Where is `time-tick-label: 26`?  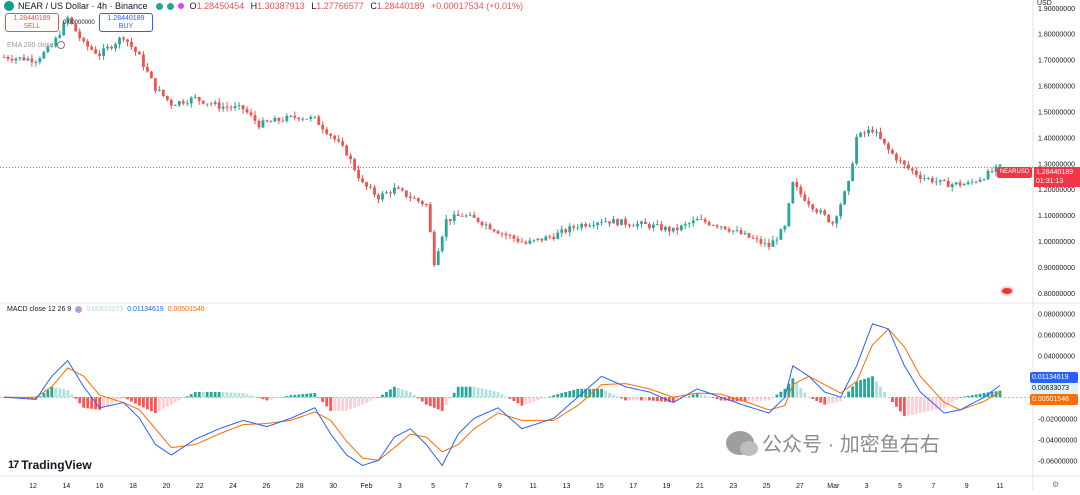
time-tick-label: 26 is located at coordinates (267, 486).